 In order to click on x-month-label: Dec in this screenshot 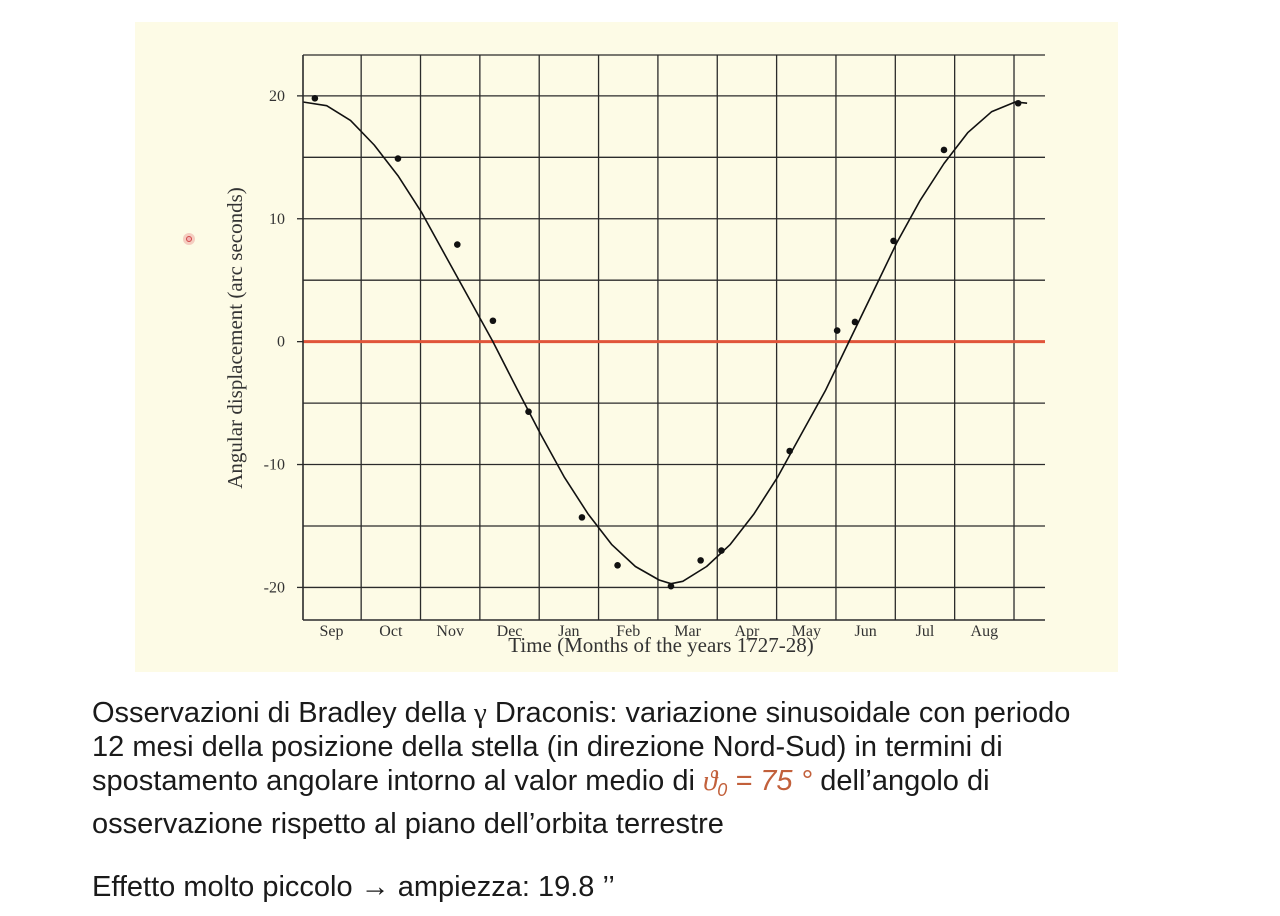, I will do `click(510, 631)`.